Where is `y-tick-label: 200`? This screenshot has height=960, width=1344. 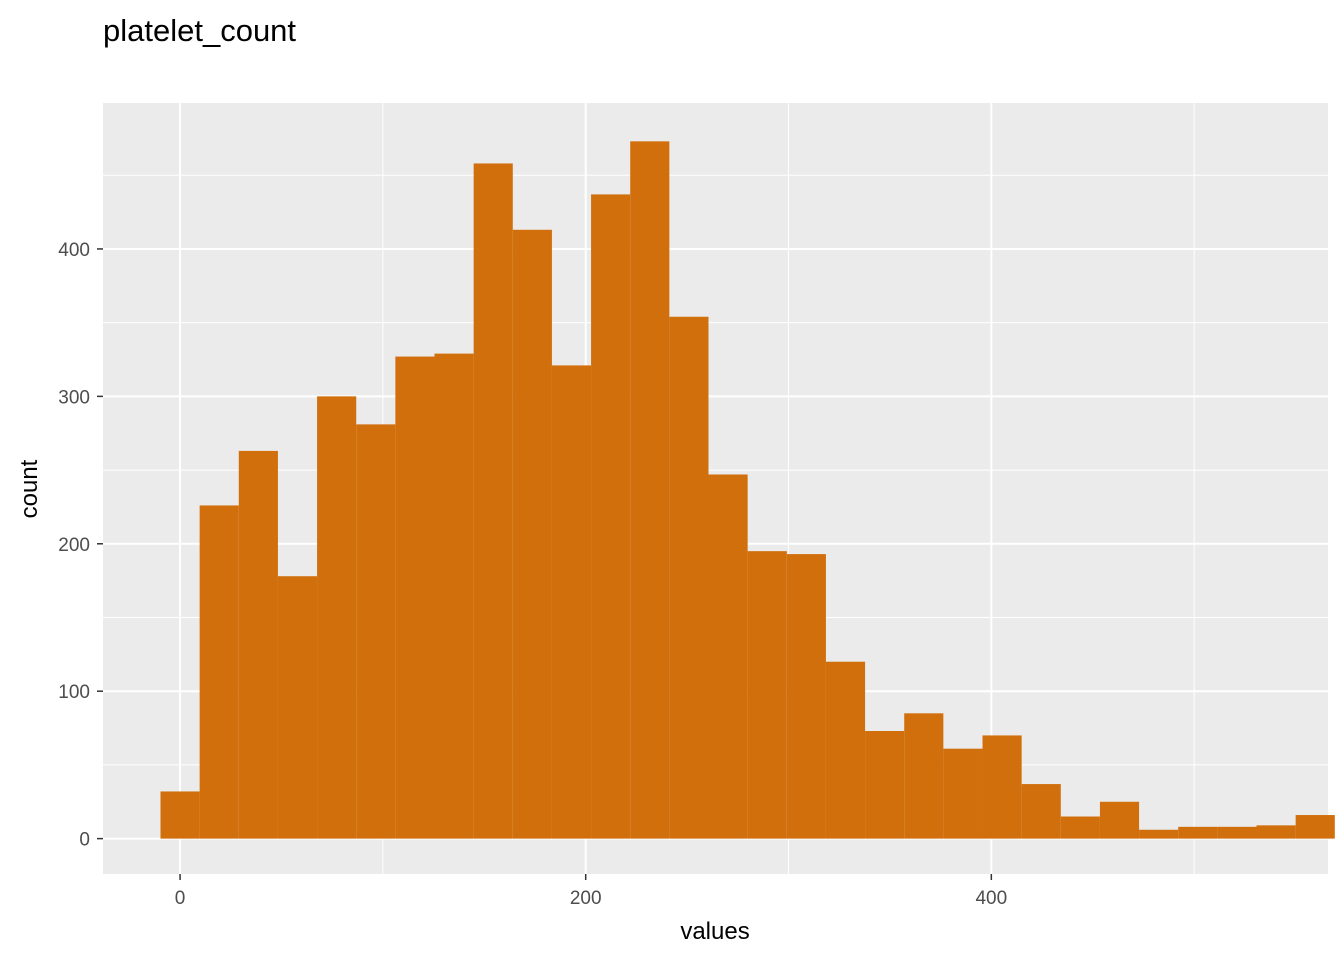
y-tick-label: 200 is located at coordinates (74, 545).